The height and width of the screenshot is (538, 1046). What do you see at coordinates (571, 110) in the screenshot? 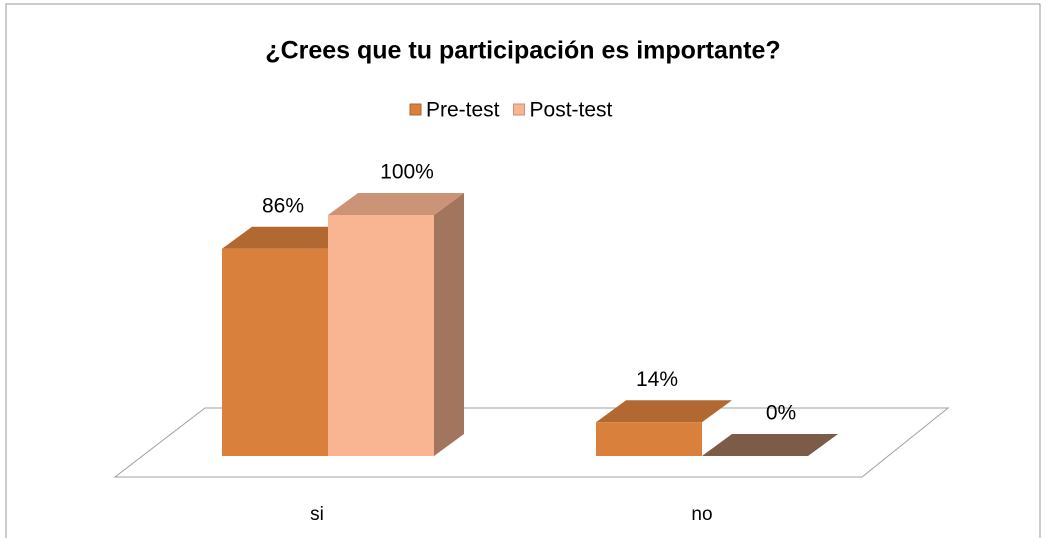
I see `legend-label: Post-test` at bounding box center [571, 110].